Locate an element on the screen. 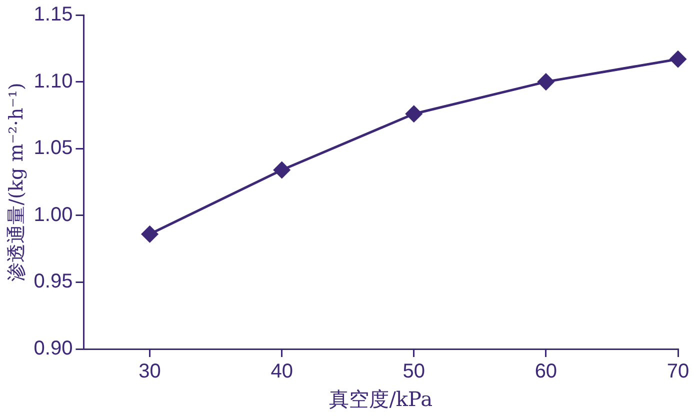 This screenshot has height=417, width=700. y-tick-label: 1.15 is located at coordinates (53, 15).